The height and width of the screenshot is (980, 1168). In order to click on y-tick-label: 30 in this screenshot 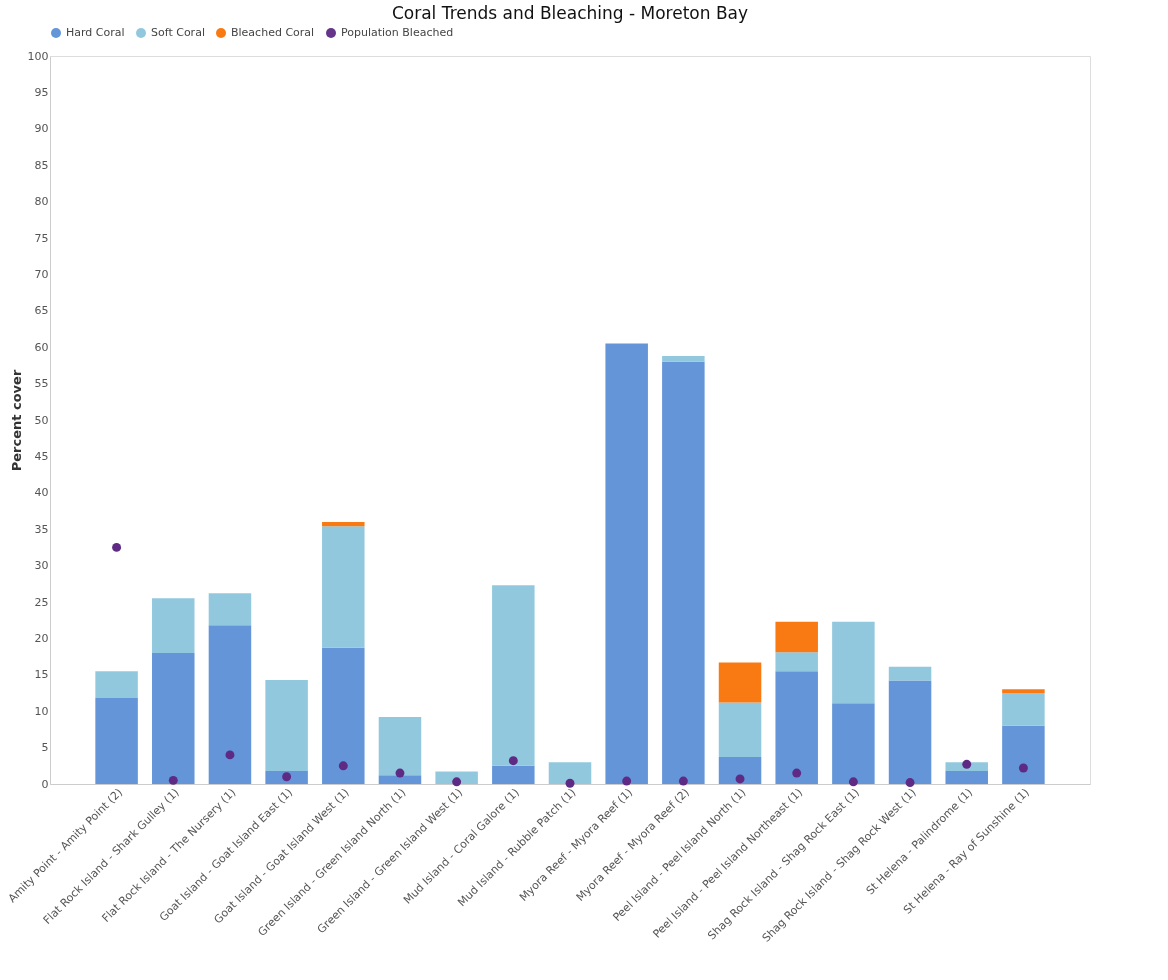, I will do `click(41, 566)`.